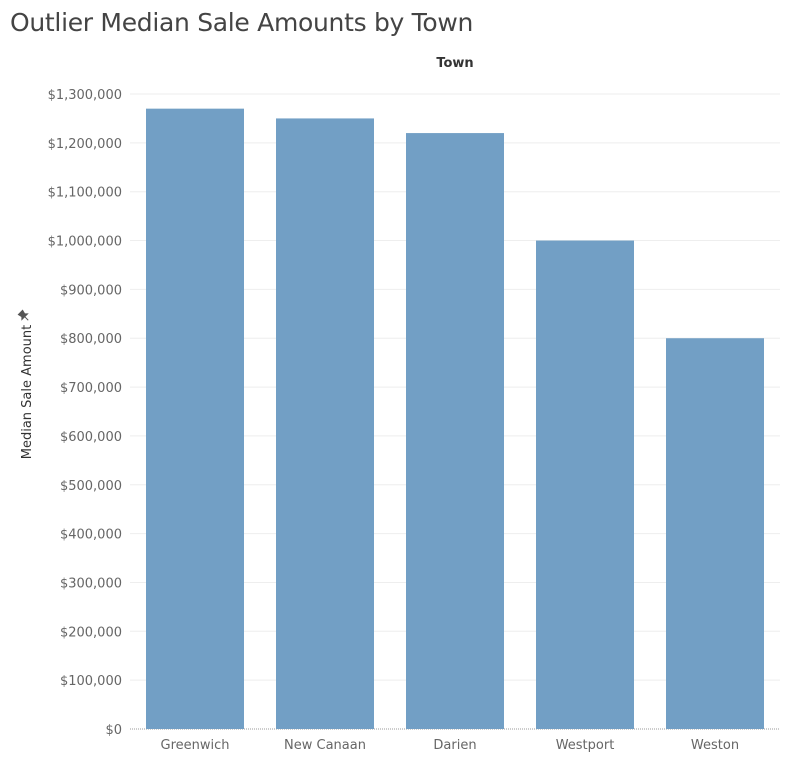 This screenshot has height=757, width=794. What do you see at coordinates (91, 339) in the screenshot?
I see `y-tick-label: $800,000` at bounding box center [91, 339].